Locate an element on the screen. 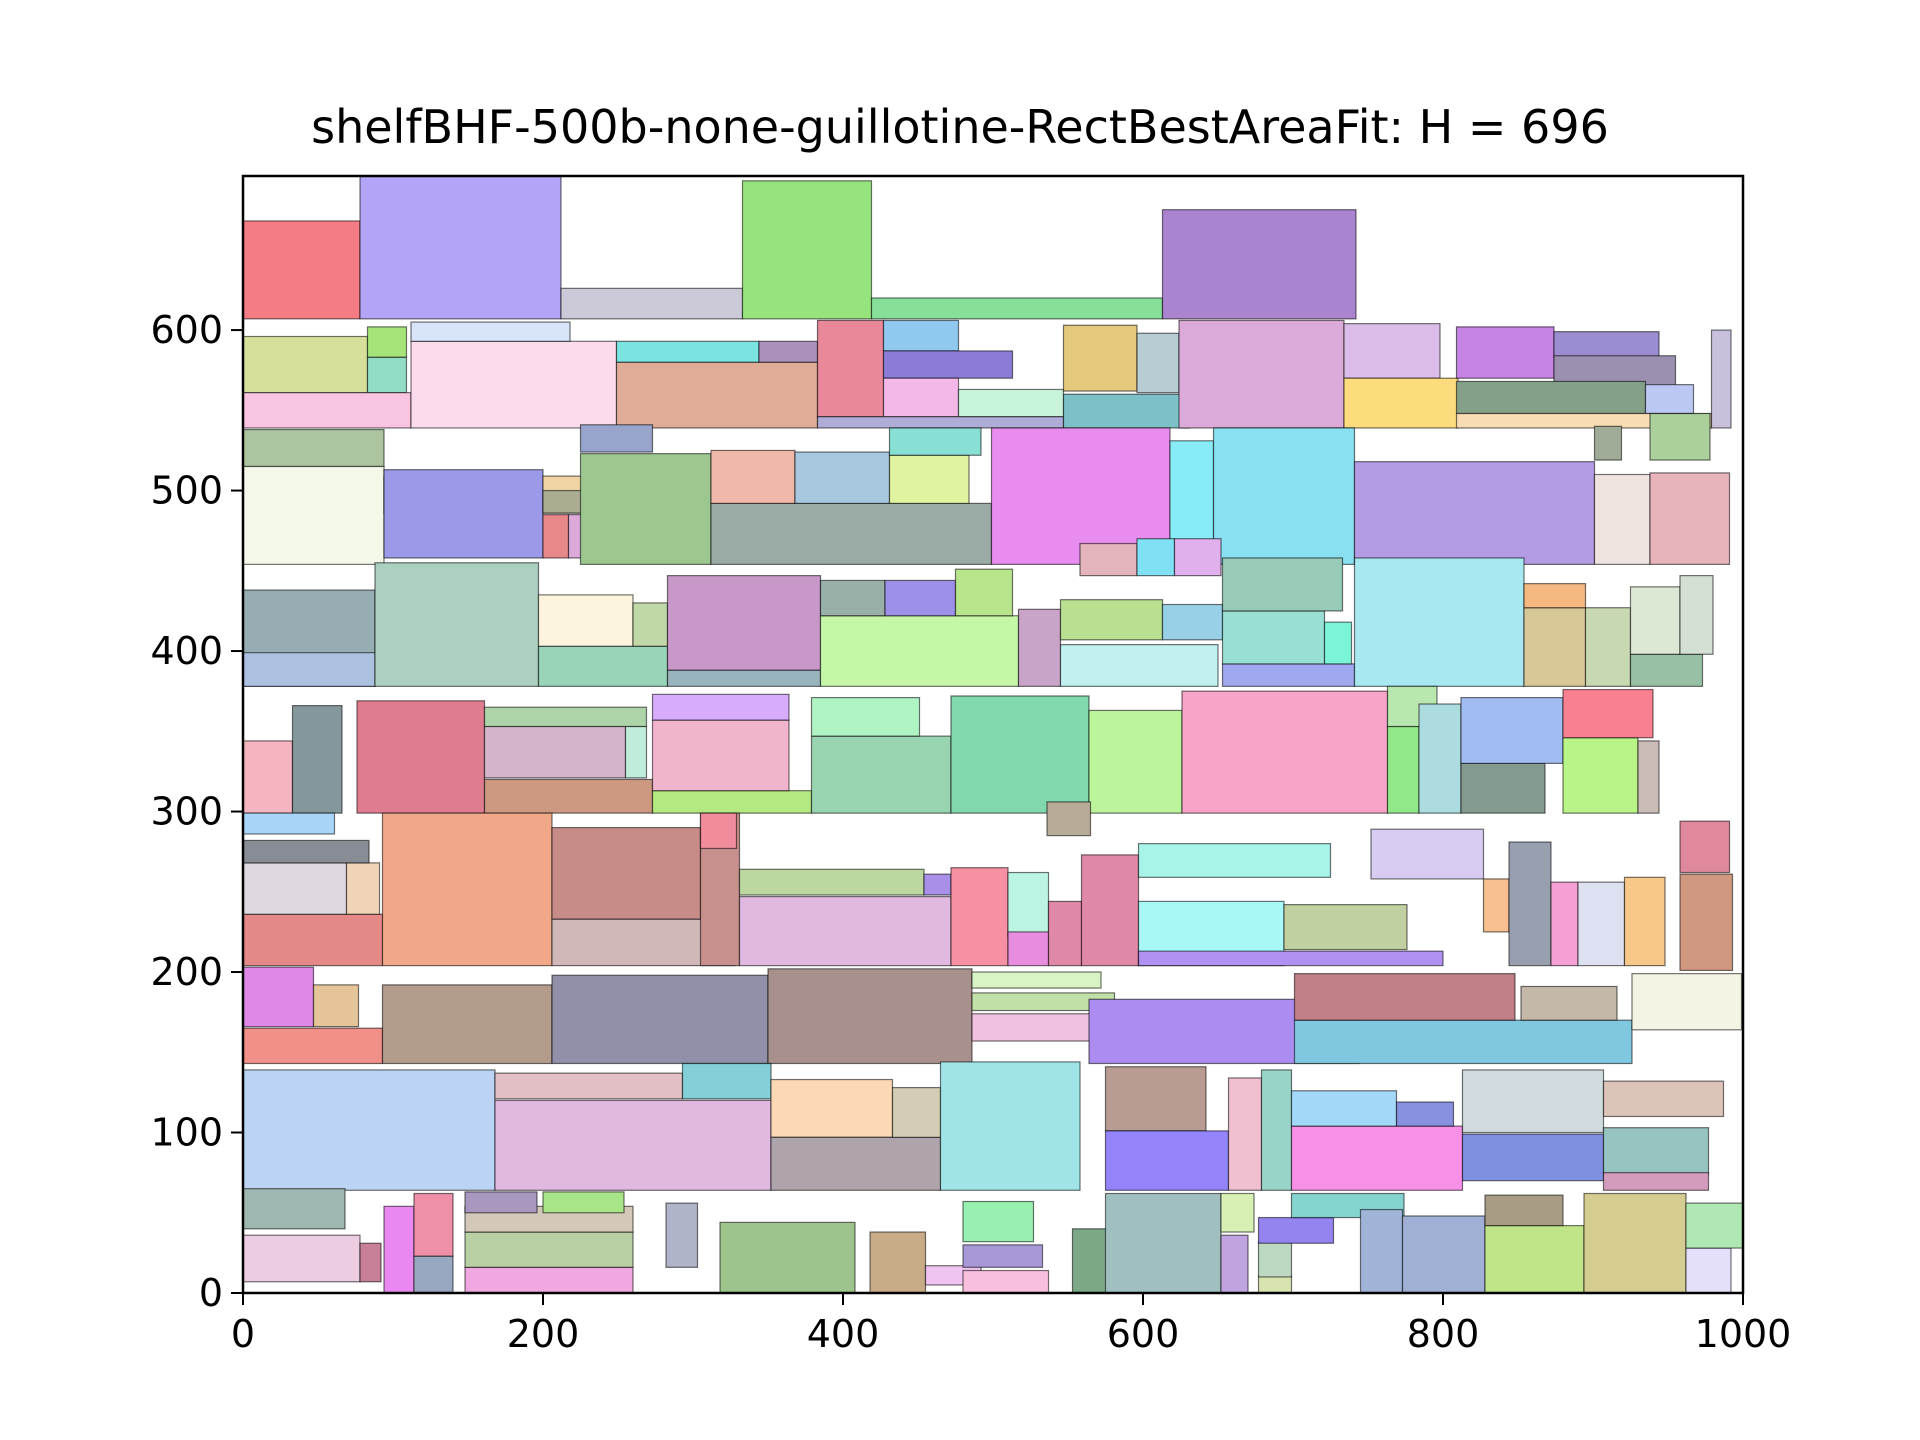 The height and width of the screenshot is (1440, 1920). y-tick-label: 0 is located at coordinates (211, 1293).